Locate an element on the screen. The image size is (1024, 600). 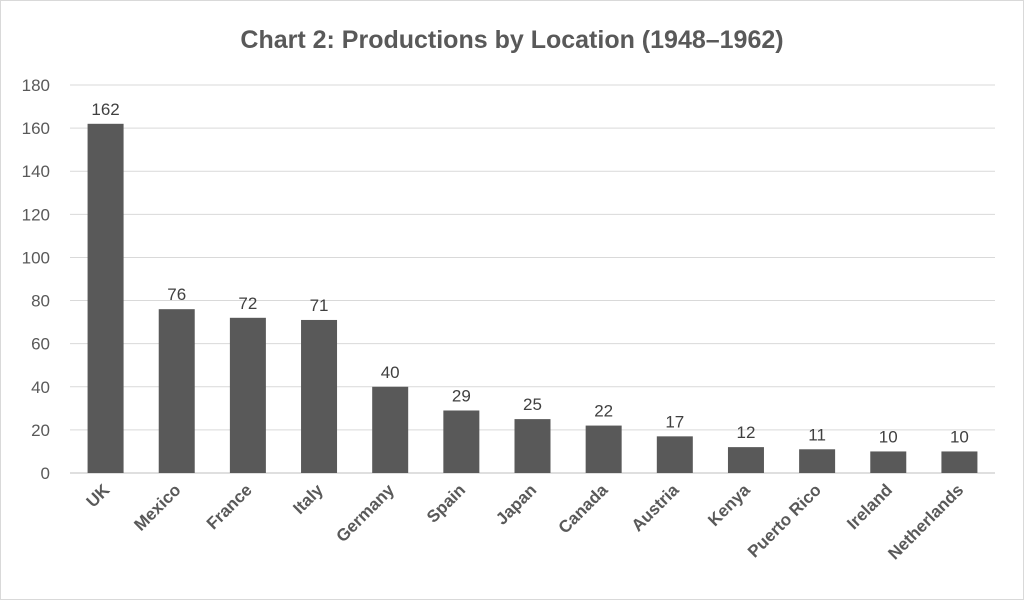
x-tick-label: Spain is located at coordinates (446, 503).